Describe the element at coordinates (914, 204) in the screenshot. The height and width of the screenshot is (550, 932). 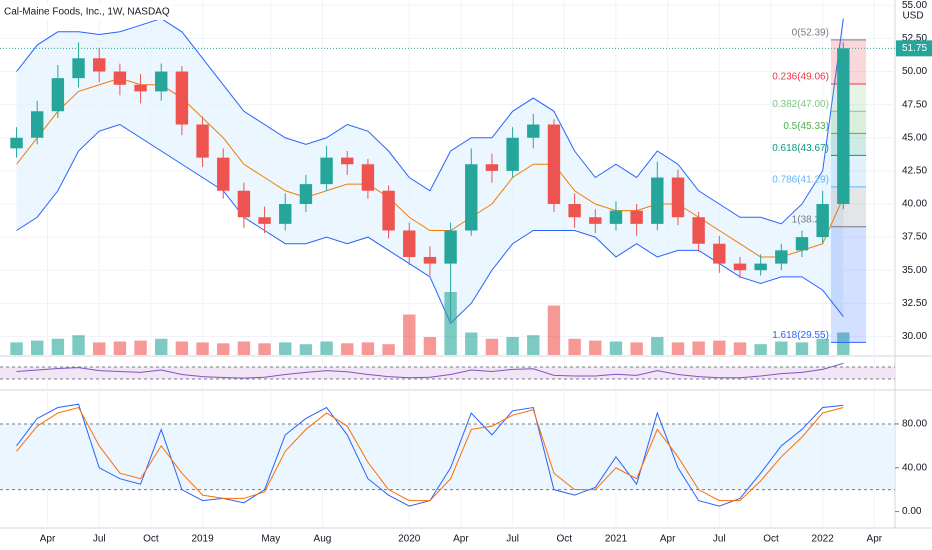
I see `y-tick-label: 40.00` at that location.